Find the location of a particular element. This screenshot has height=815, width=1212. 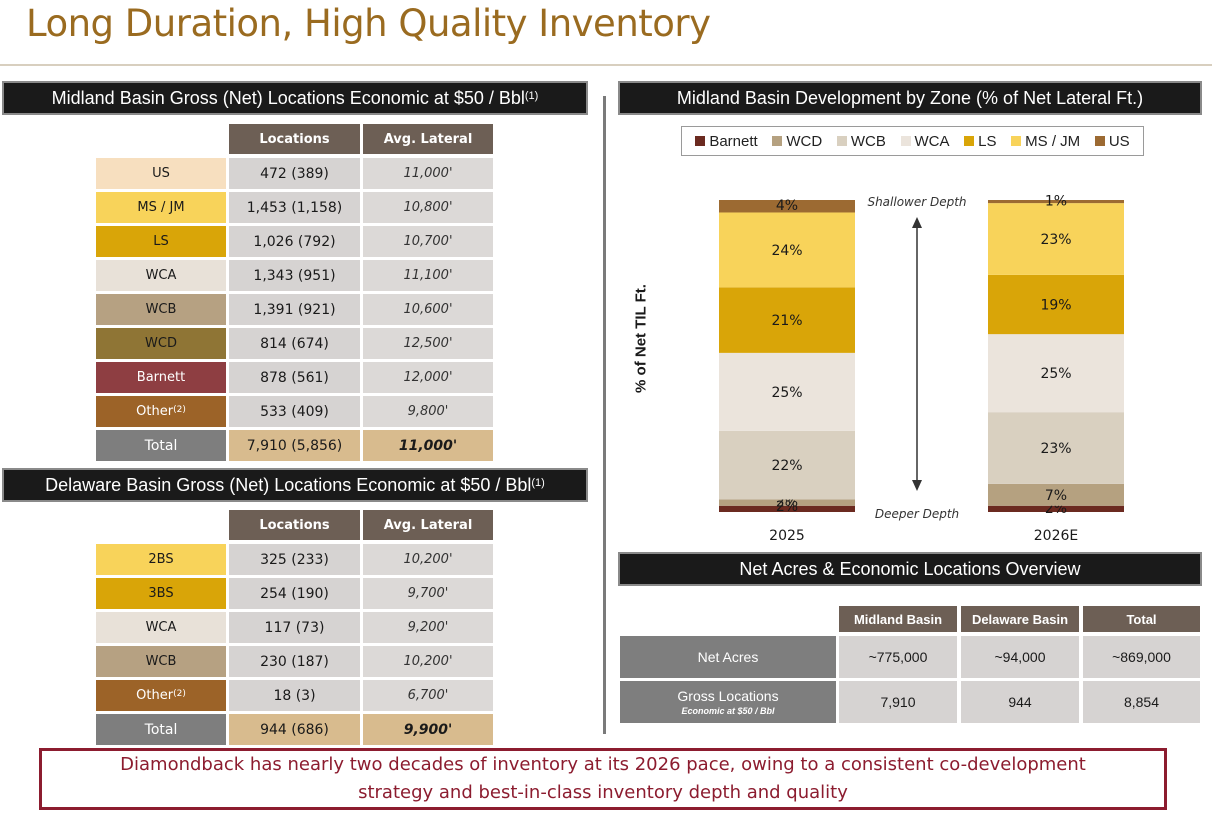

legend-label: WCB is located at coordinates (868, 141).